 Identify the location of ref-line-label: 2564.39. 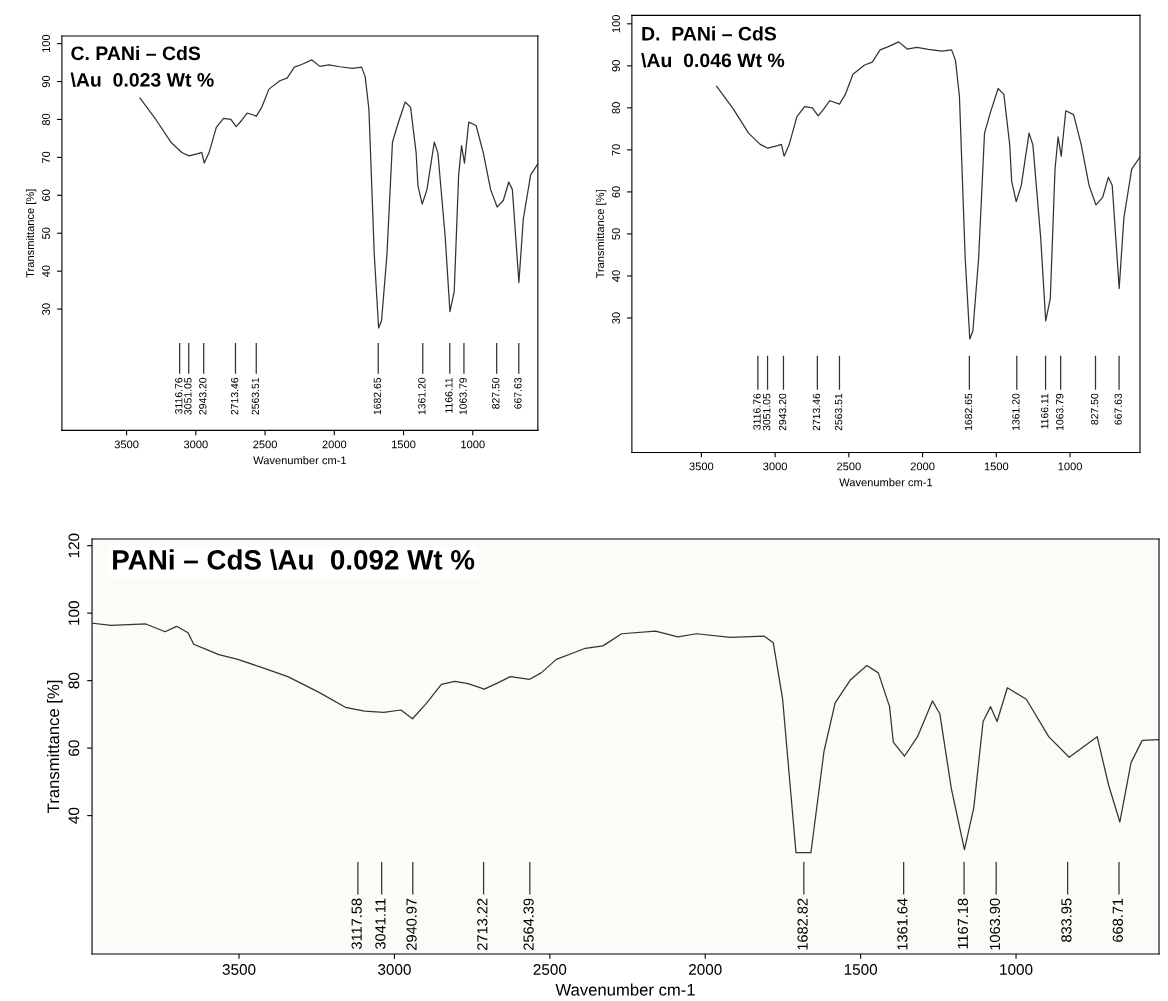
(528, 924).